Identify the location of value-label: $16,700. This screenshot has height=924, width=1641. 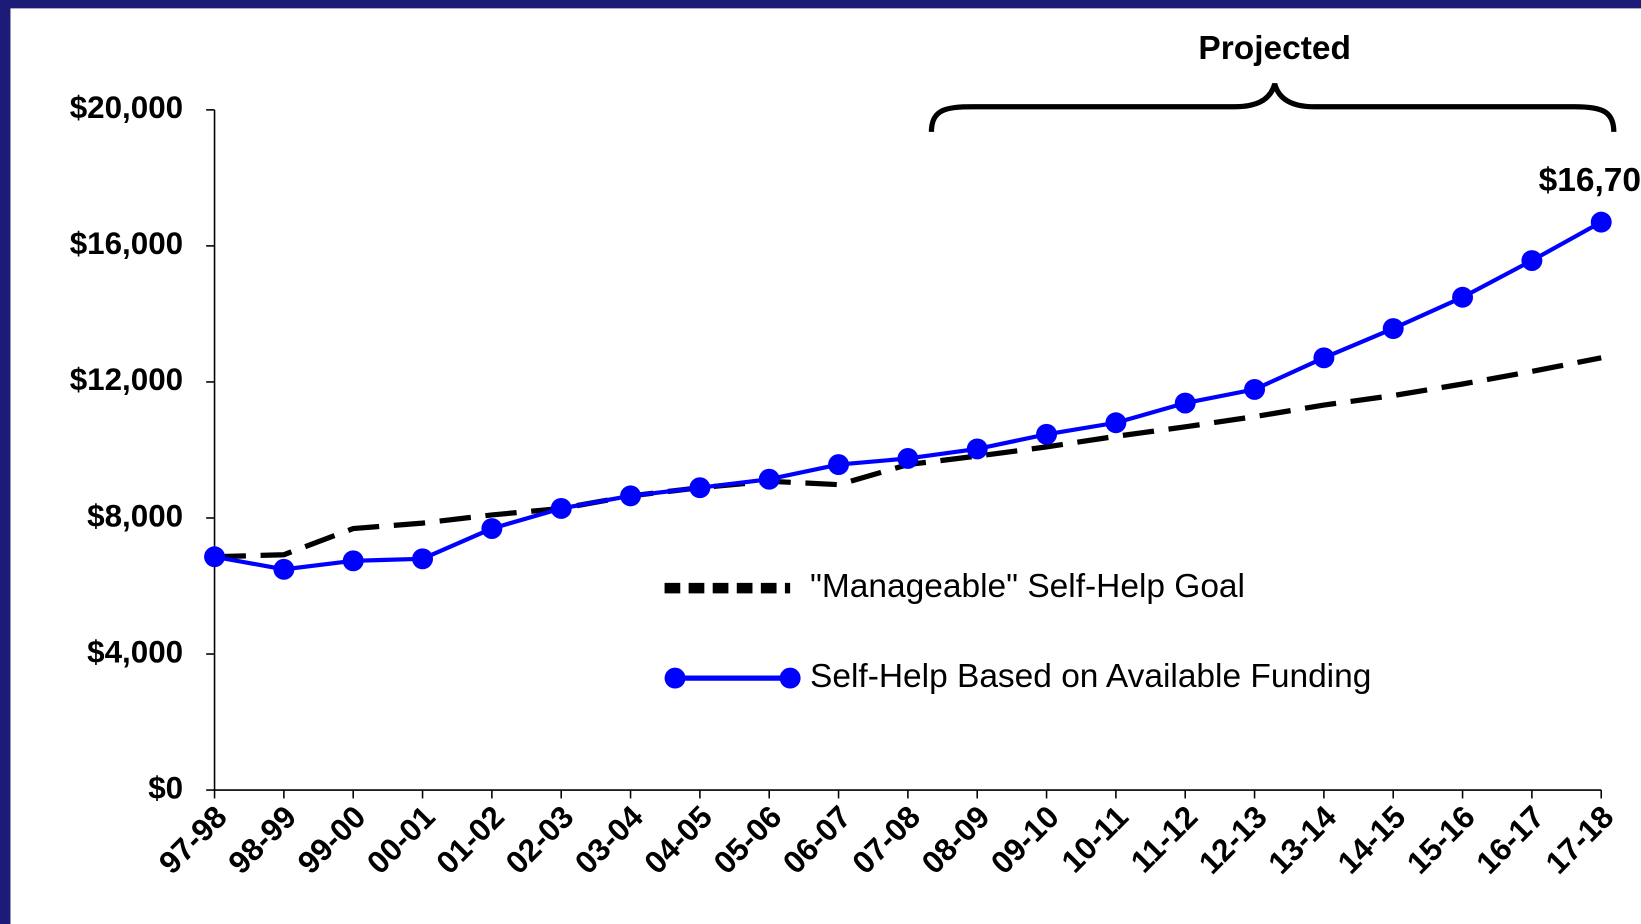
(1590, 180).